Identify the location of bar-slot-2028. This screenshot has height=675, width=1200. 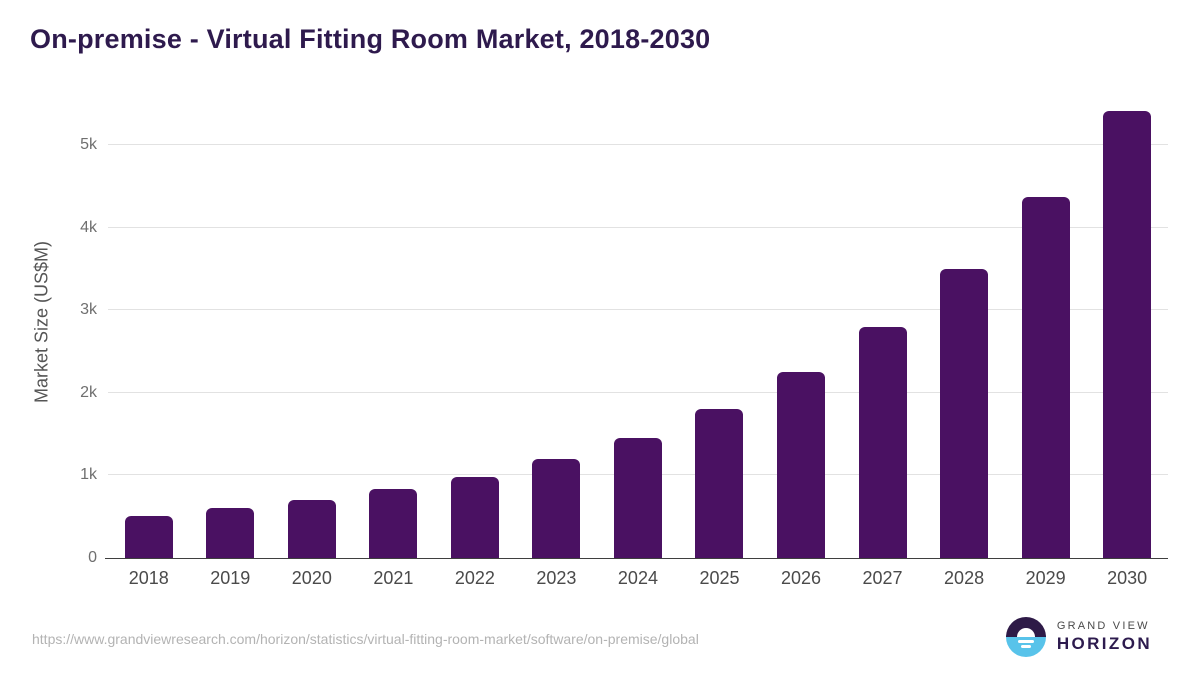
(964, 329).